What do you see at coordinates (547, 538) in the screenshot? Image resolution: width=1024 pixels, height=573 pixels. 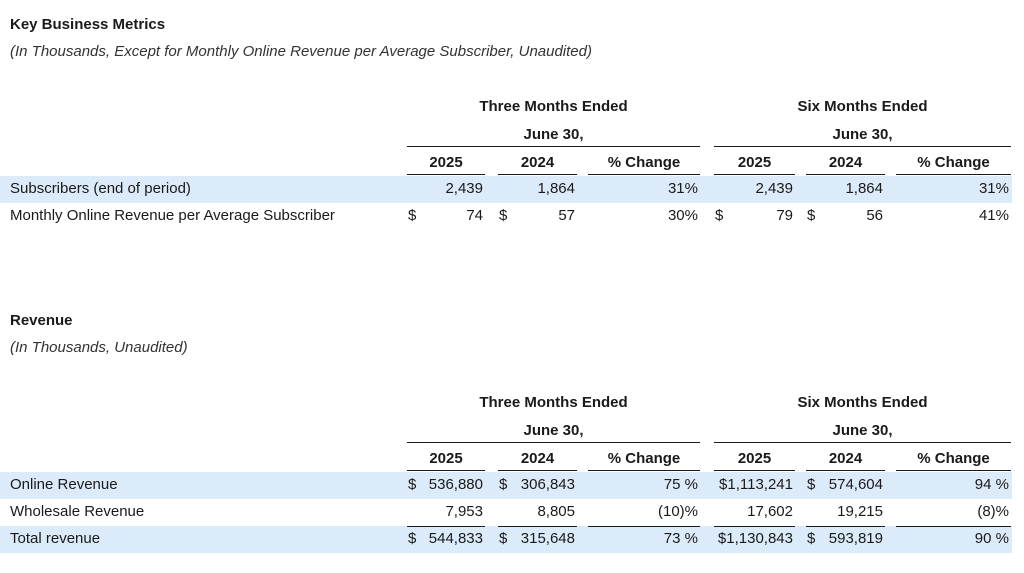 I see `cell-value: 315,648` at bounding box center [547, 538].